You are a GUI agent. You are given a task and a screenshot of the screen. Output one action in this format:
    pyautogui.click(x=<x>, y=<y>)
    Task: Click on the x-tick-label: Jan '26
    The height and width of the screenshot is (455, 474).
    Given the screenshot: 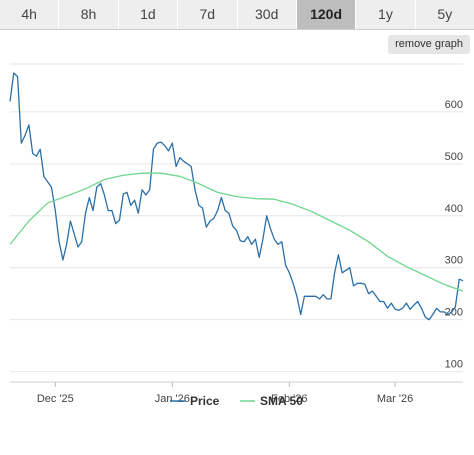 What is the action you would take?
    pyautogui.click(x=172, y=399)
    